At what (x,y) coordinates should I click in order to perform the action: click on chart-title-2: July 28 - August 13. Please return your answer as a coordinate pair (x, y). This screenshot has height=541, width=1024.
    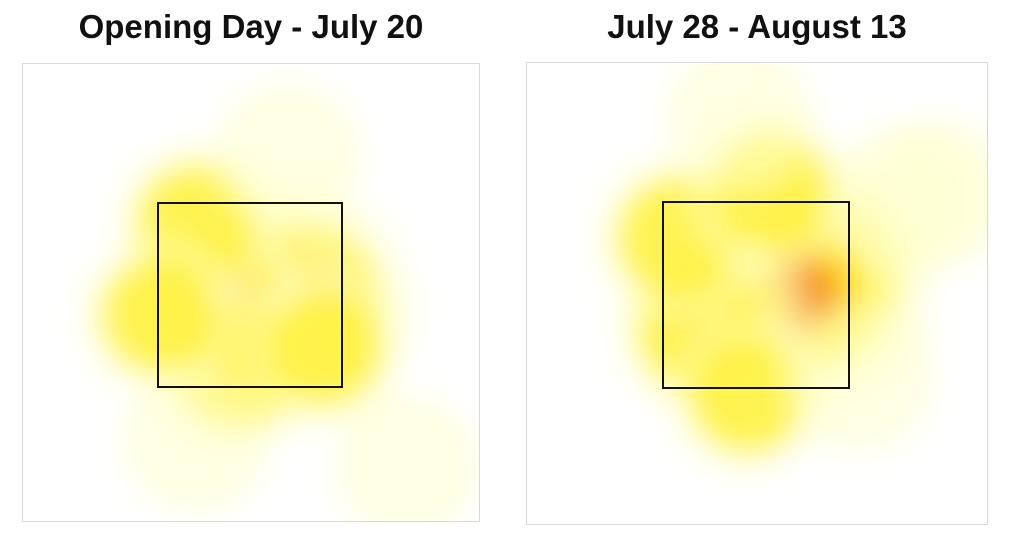
    Looking at the image, I should click on (757, 26).